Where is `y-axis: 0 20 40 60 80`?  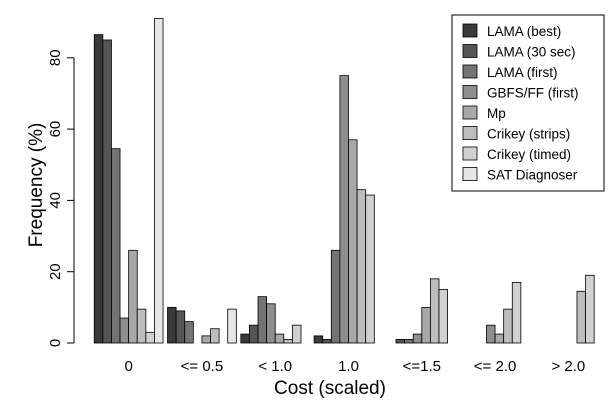
y-axis: 0 20 40 60 80 is located at coordinates (61, 198).